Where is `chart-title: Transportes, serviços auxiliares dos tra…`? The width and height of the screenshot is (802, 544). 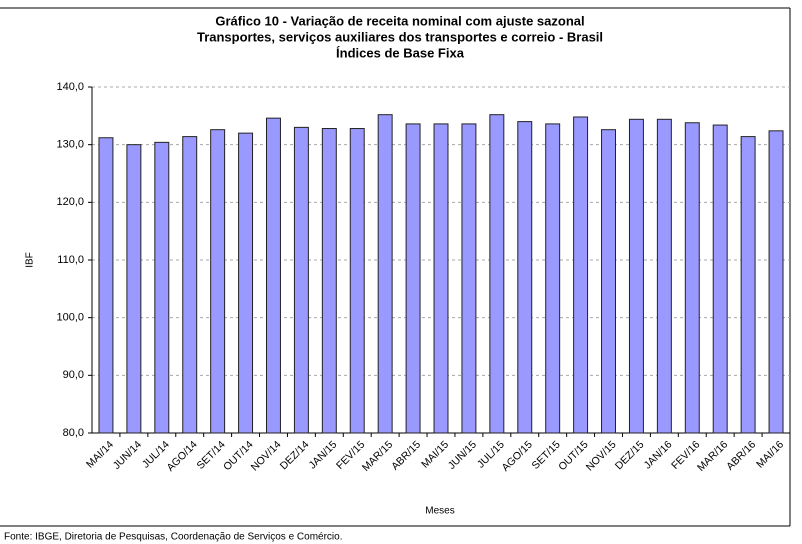
chart-title: Transportes, serviços auxiliares dos tra… is located at coordinates (400, 36).